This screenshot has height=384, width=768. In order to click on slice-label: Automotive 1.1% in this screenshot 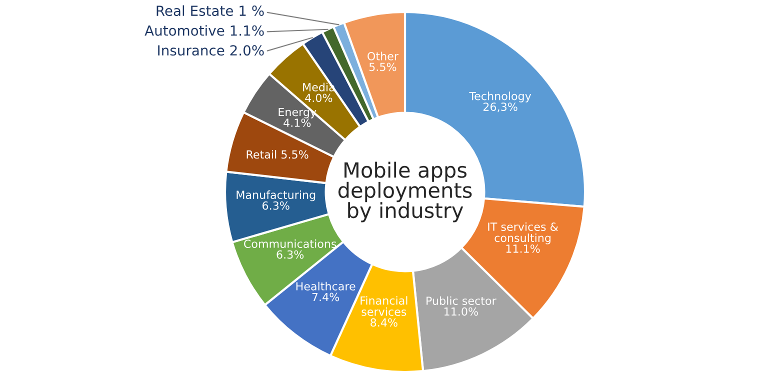, I will do `click(204, 30)`.